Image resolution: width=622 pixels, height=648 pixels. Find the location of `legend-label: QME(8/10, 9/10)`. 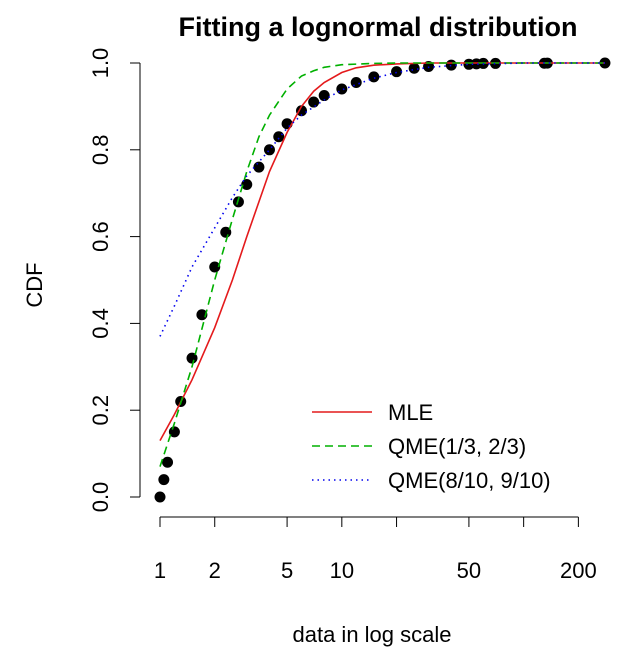

legend-label: QME(8/10, 9/10) is located at coordinates (469, 480).